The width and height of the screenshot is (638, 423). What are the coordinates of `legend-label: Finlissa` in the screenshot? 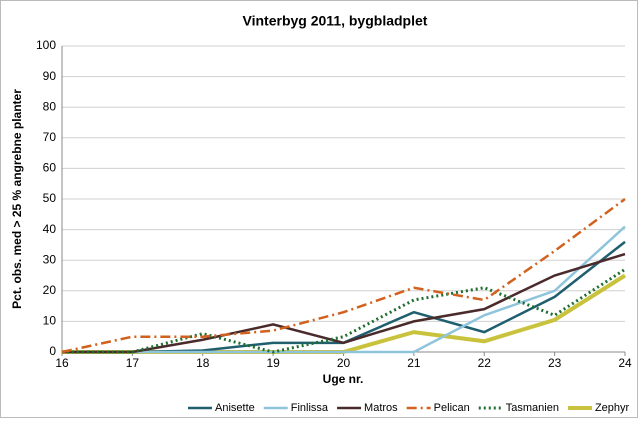 It's located at (310, 408).